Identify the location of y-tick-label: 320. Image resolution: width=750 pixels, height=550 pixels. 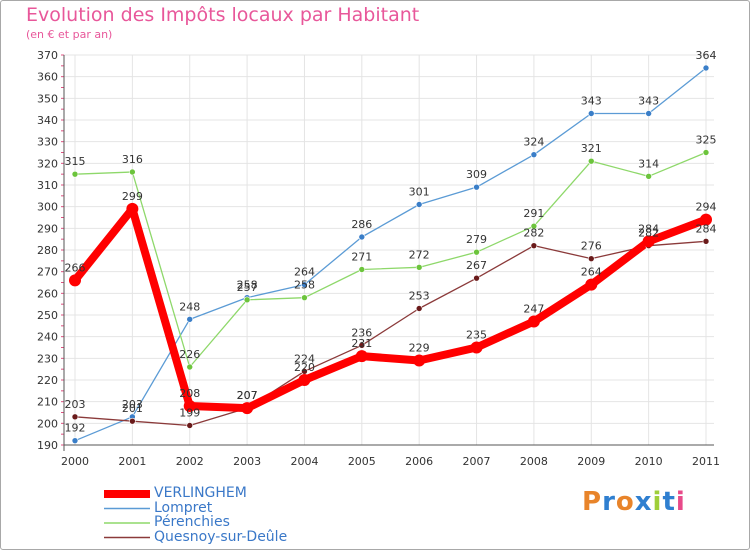
(47, 163).